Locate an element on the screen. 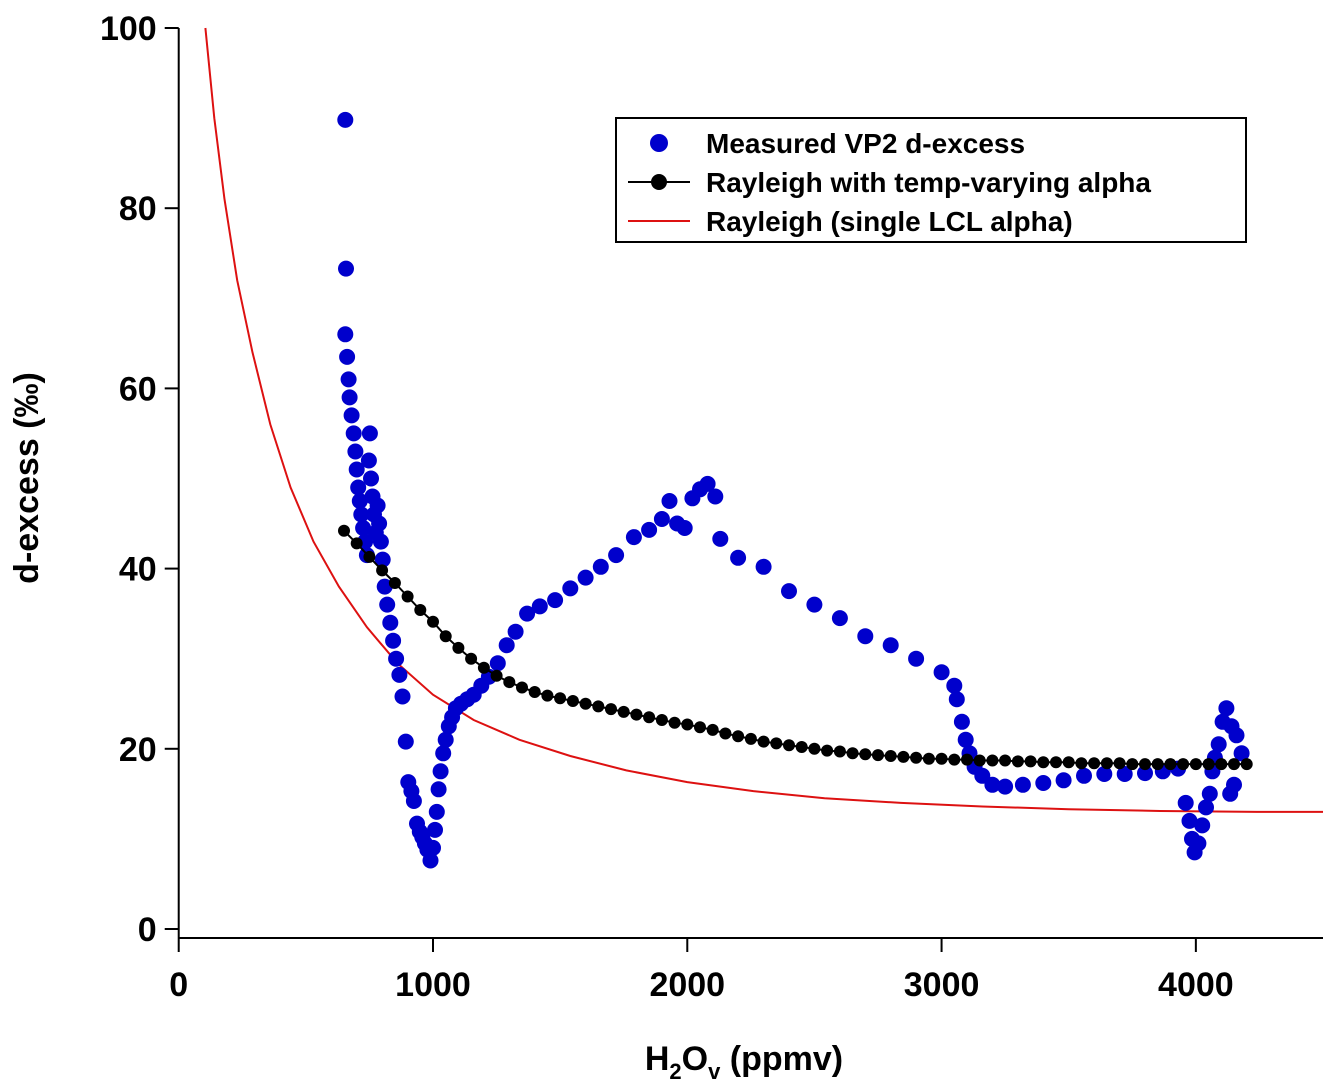  x-axis-title: H2Ov (ppmv) is located at coordinates (744, 1062).